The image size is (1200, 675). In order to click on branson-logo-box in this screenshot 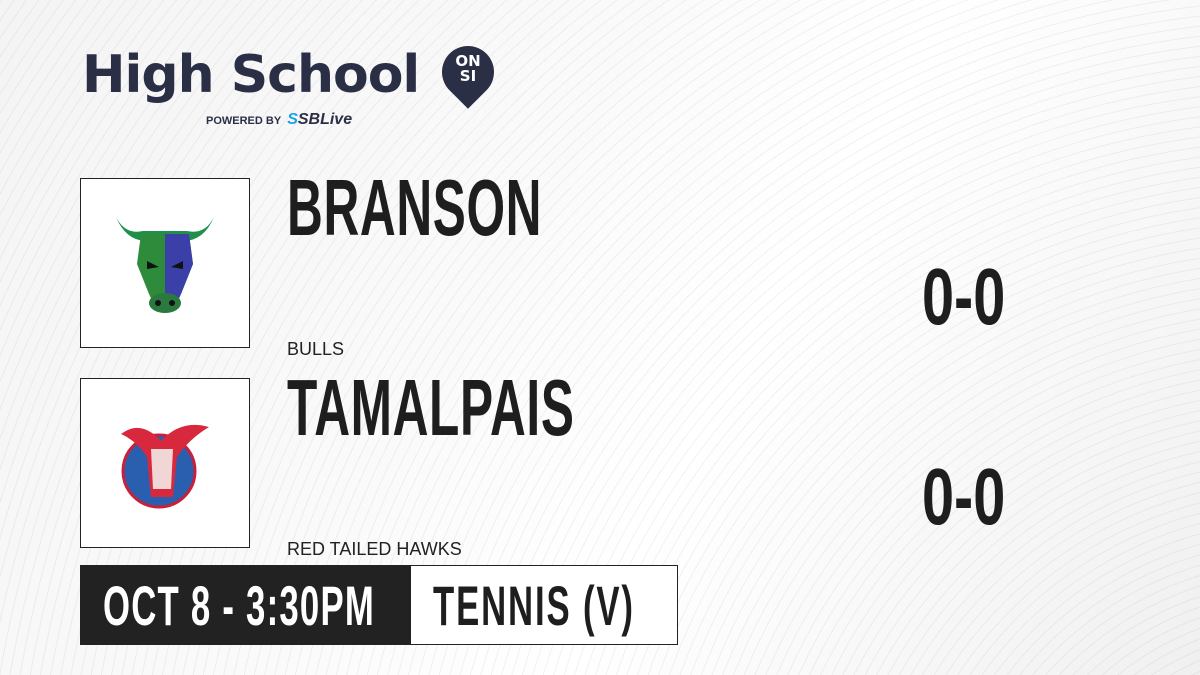, I will do `click(165, 263)`.